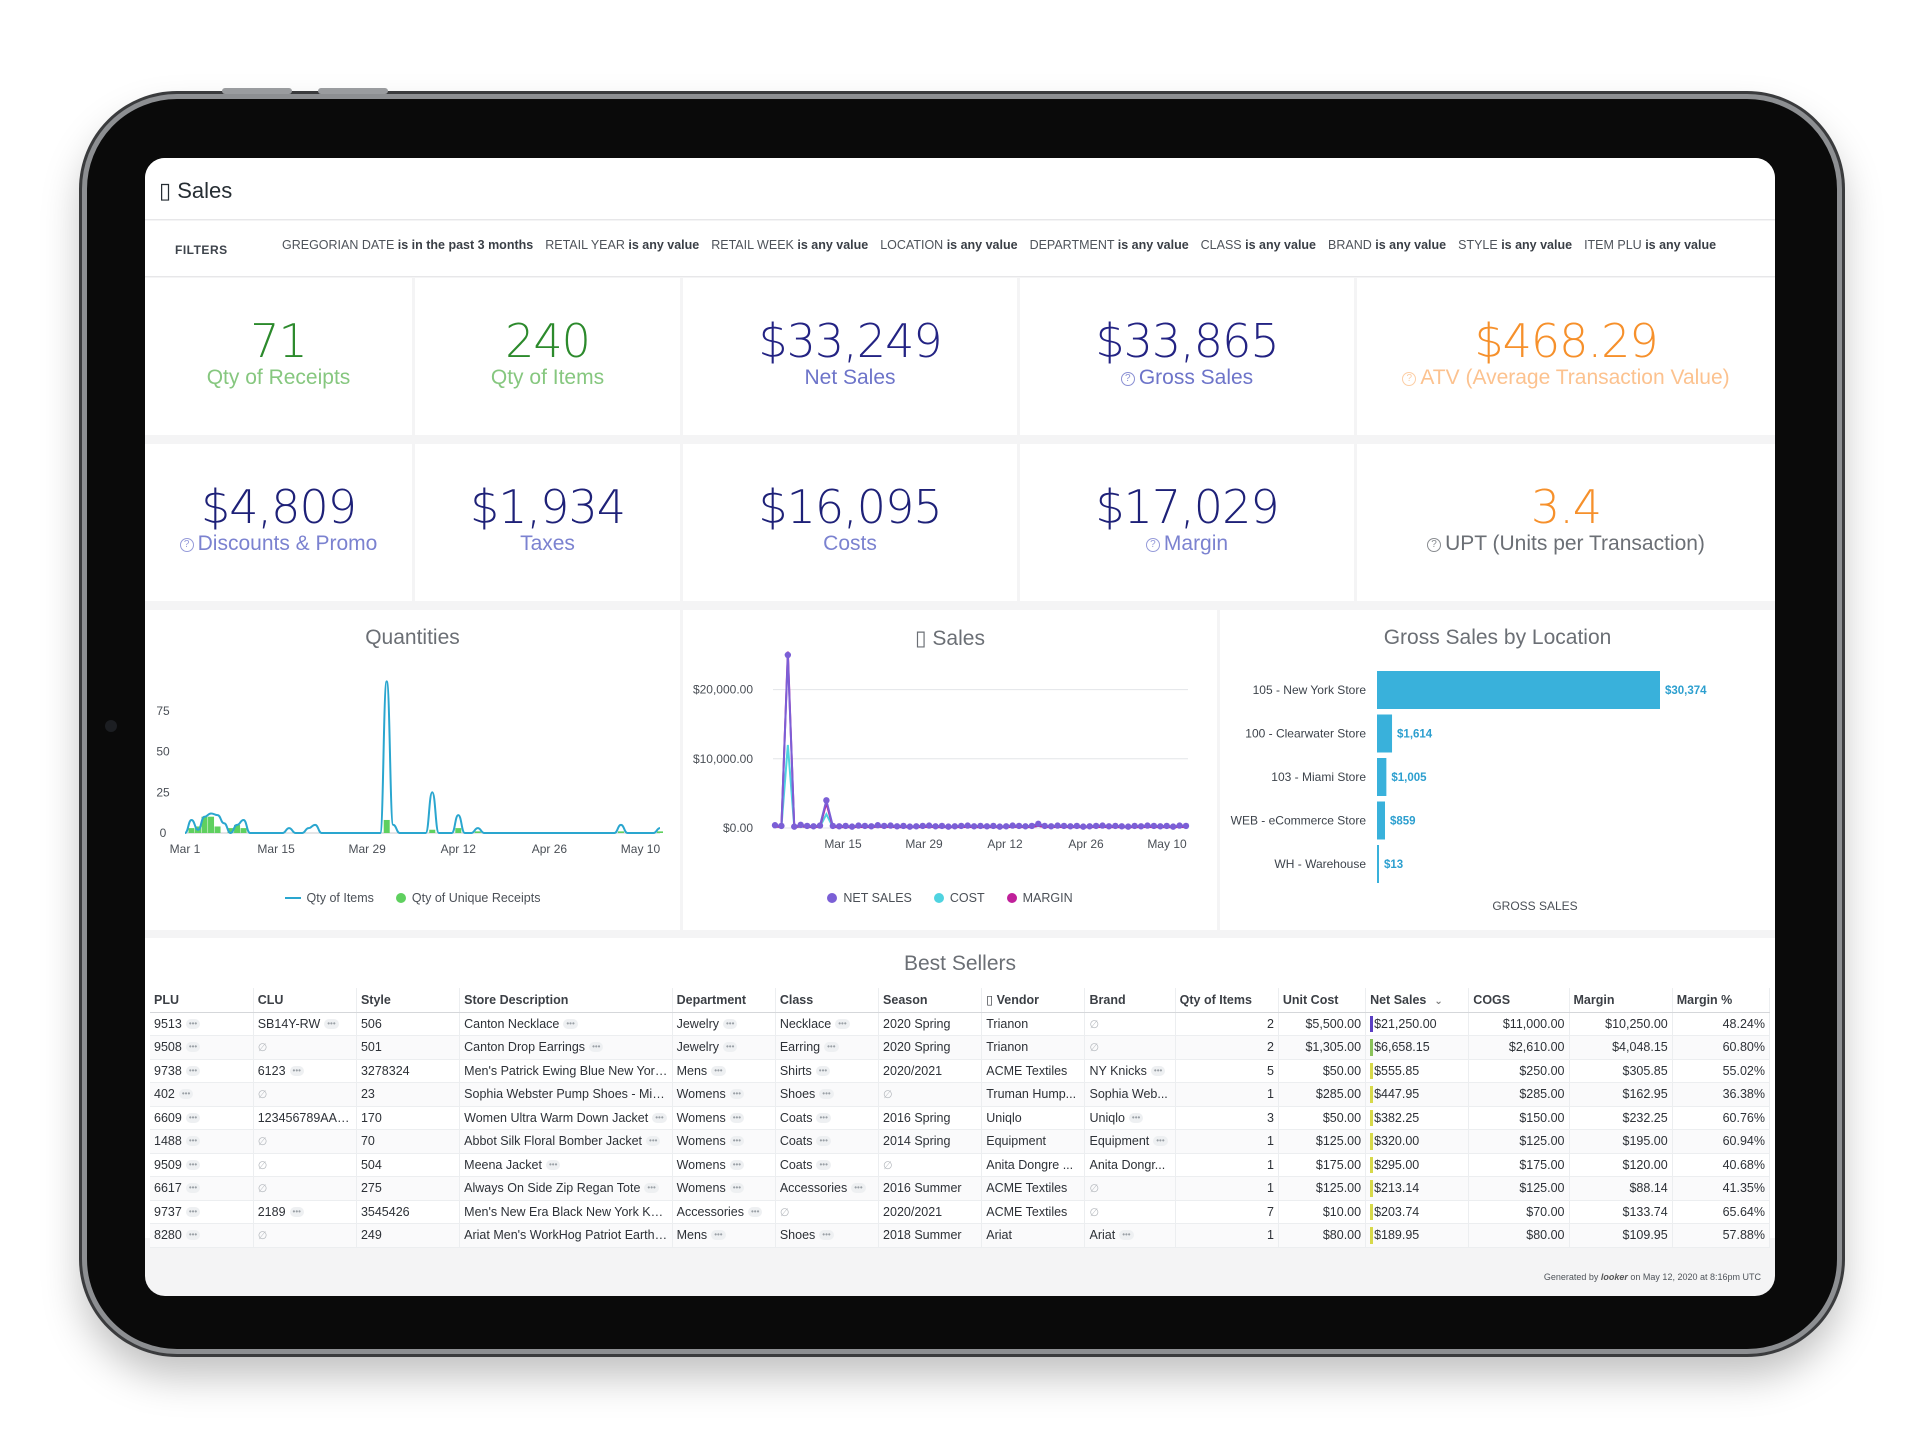 The height and width of the screenshot is (1431, 1920). Describe the element at coordinates (1621, 1024) in the screenshot. I see `table-cell: $10,250.00` at that location.